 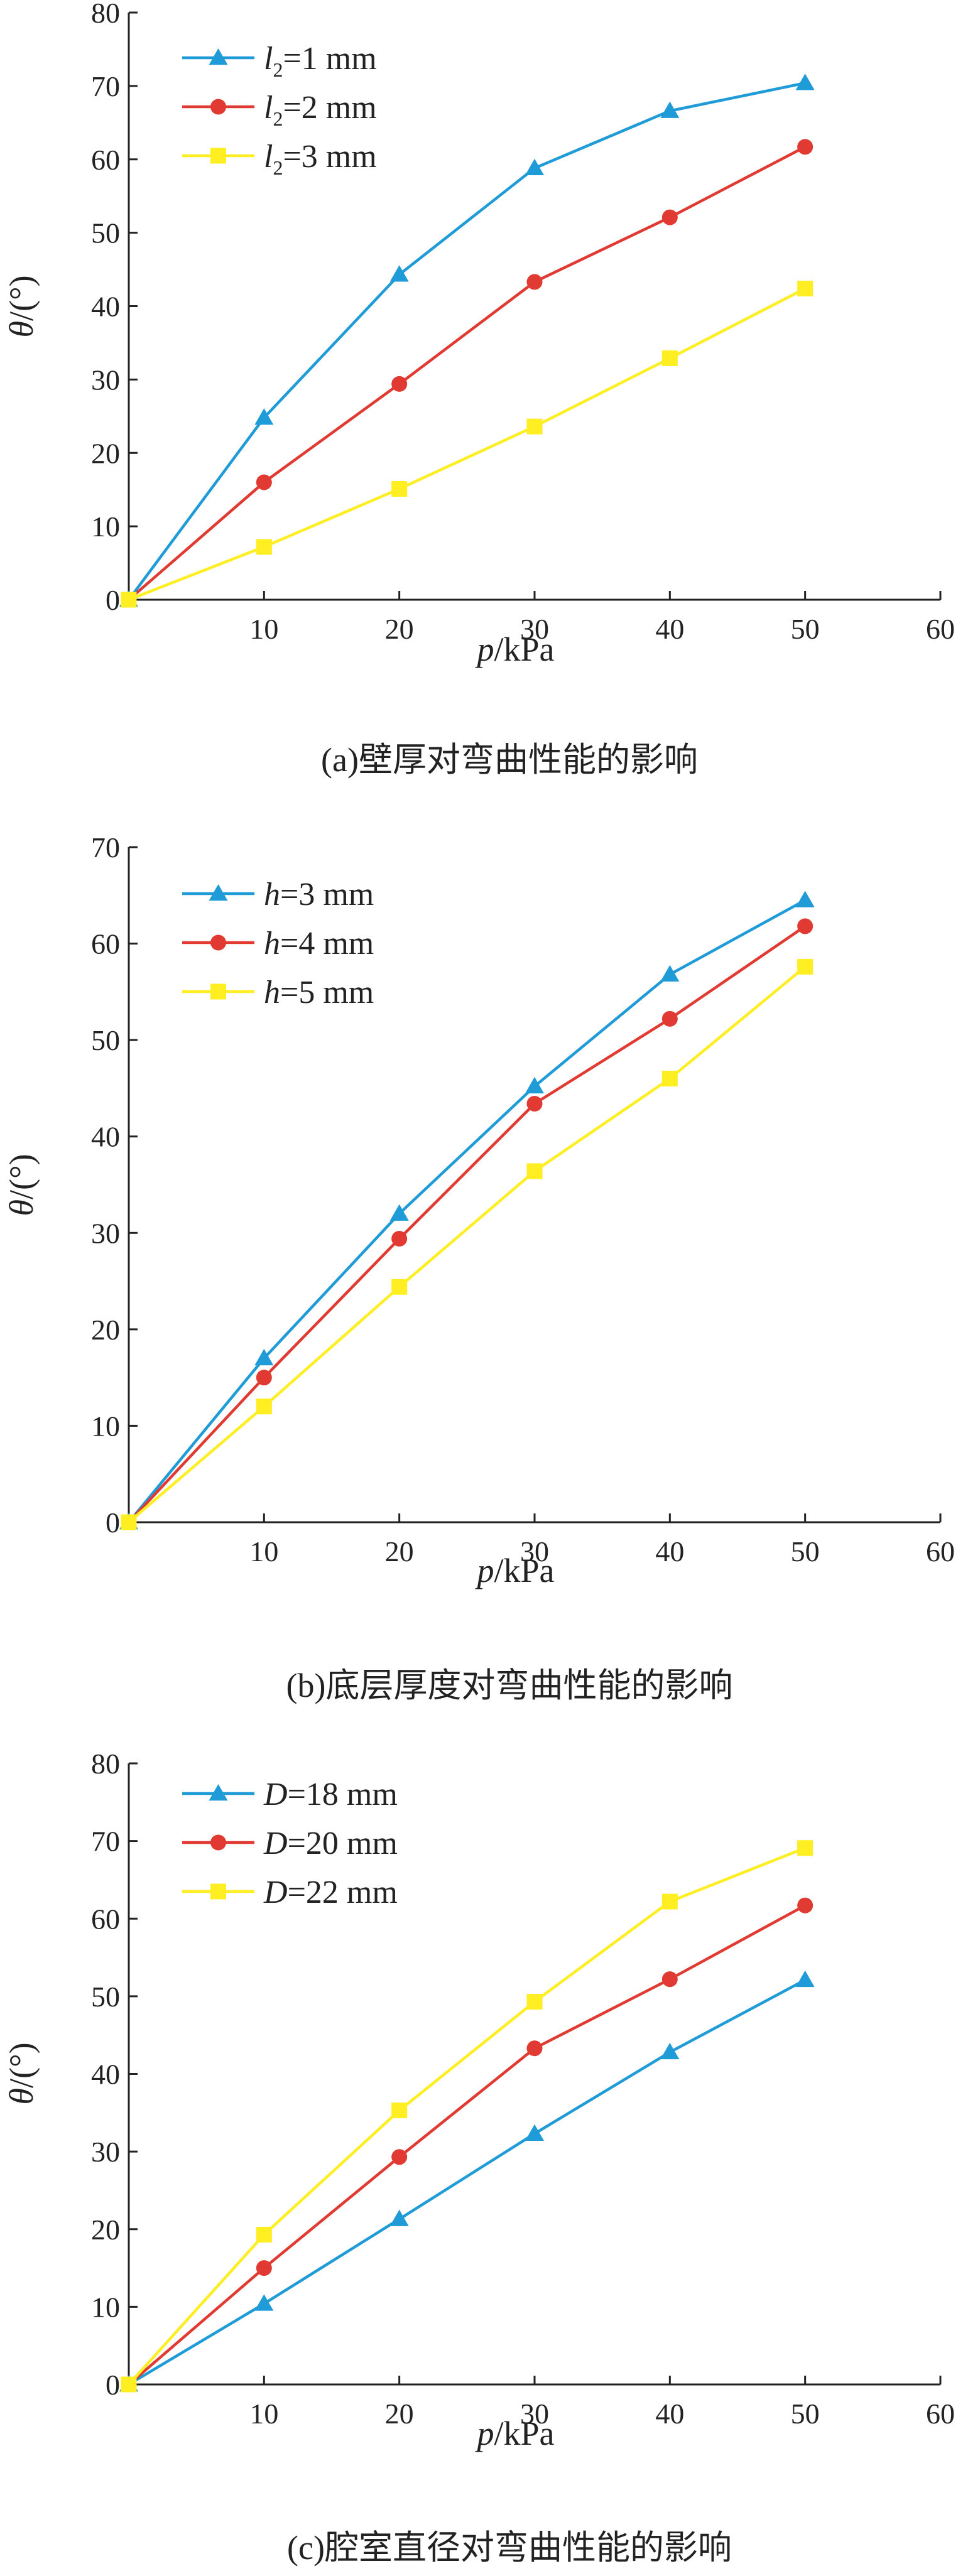 I want to click on legend-label: h=3 mm, so click(x=319, y=895).